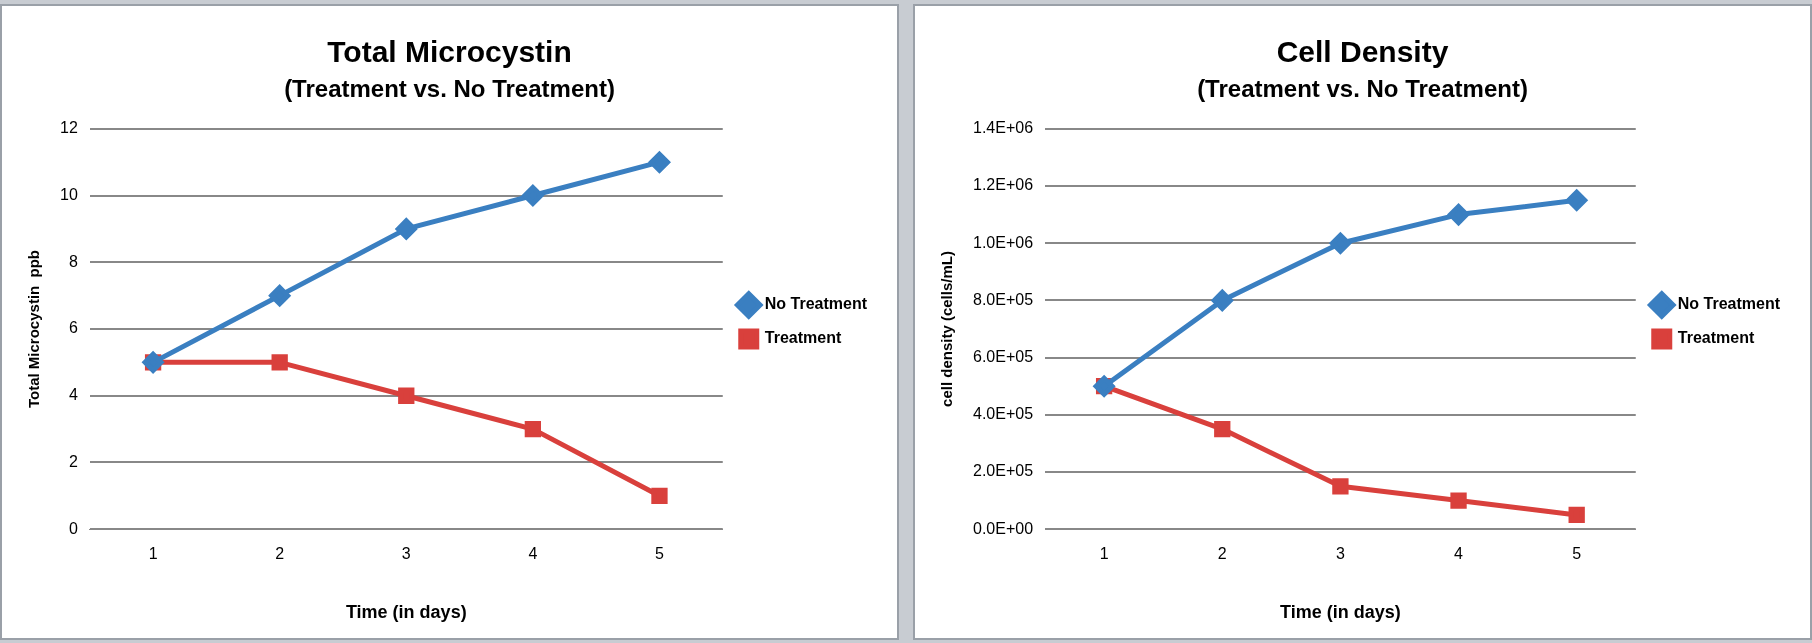  Describe the element at coordinates (73, 261) in the screenshot. I see `y-tick-label: 8` at that location.